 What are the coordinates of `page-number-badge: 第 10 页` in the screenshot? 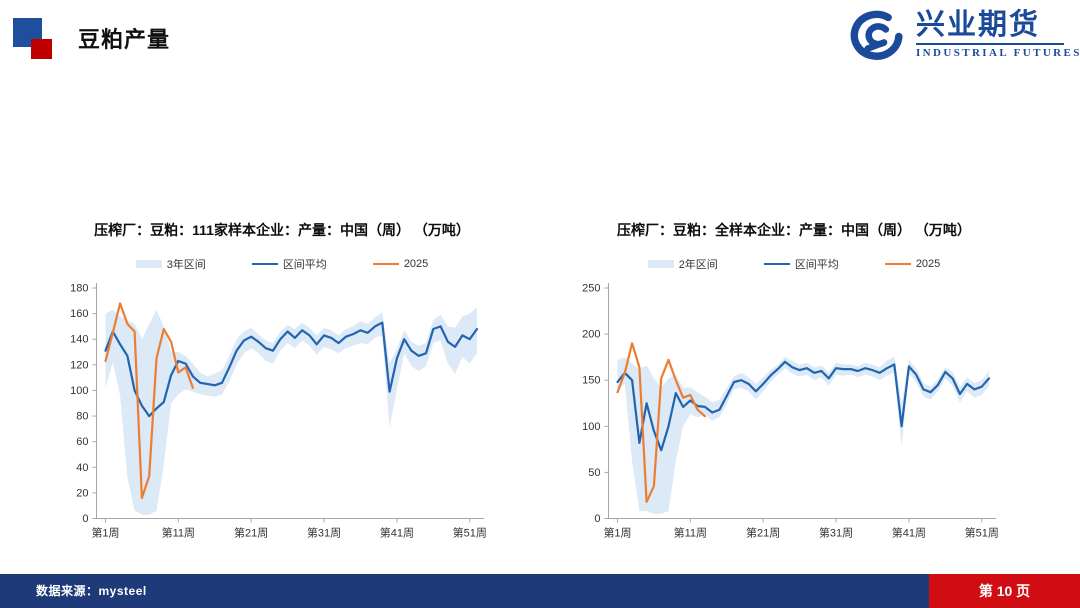 It's located at (1004, 591).